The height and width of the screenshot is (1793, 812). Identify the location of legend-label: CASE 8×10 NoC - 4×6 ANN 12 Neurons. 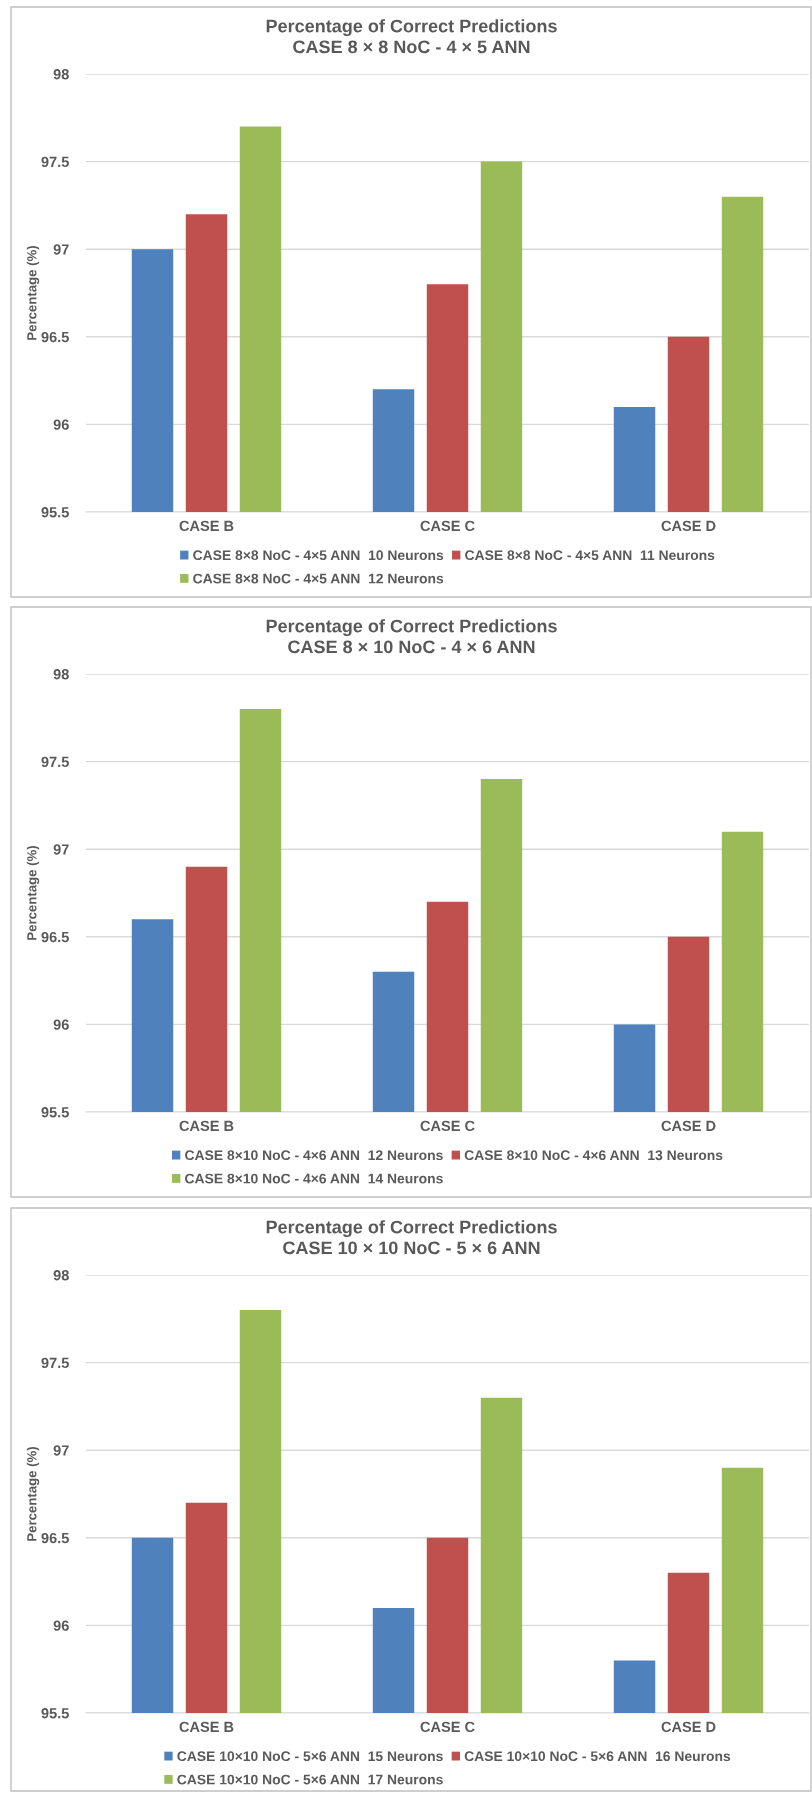
(314, 1155).